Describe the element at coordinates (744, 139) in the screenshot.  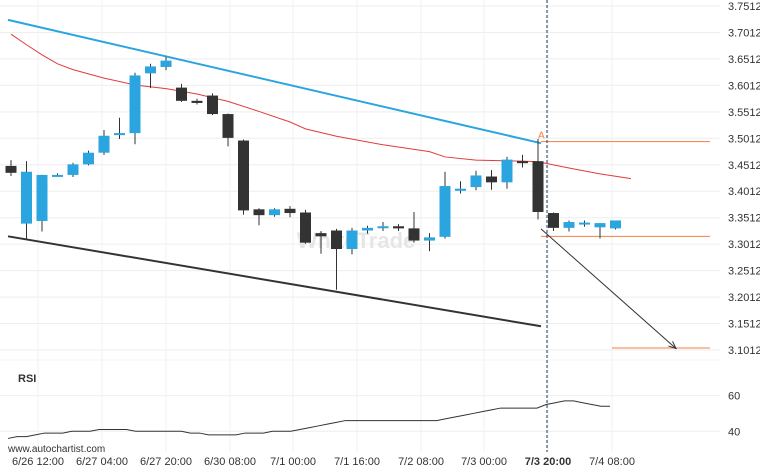
I see `price-tick-label: 3.5012` at that location.